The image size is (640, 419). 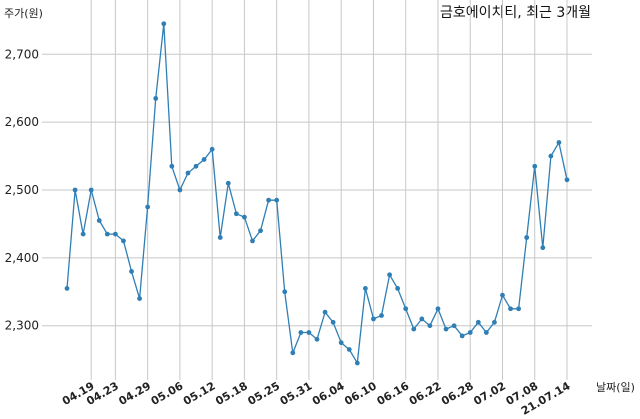 I want to click on y-axis-label: 주가(원), so click(x=23, y=13).